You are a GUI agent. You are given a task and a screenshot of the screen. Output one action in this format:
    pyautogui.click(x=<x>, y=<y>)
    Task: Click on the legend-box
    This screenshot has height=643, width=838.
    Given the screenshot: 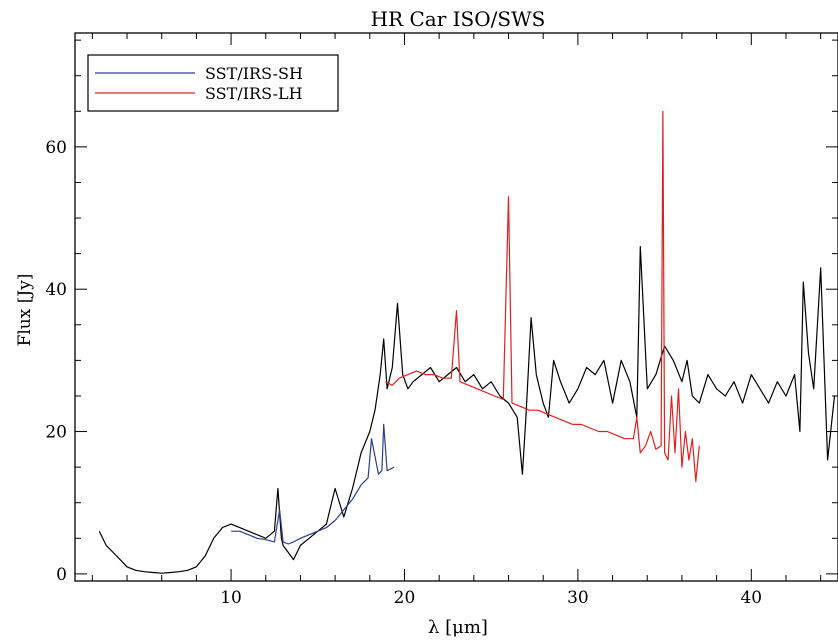 What is the action you would take?
    pyautogui.click(x=213, y=83)
    